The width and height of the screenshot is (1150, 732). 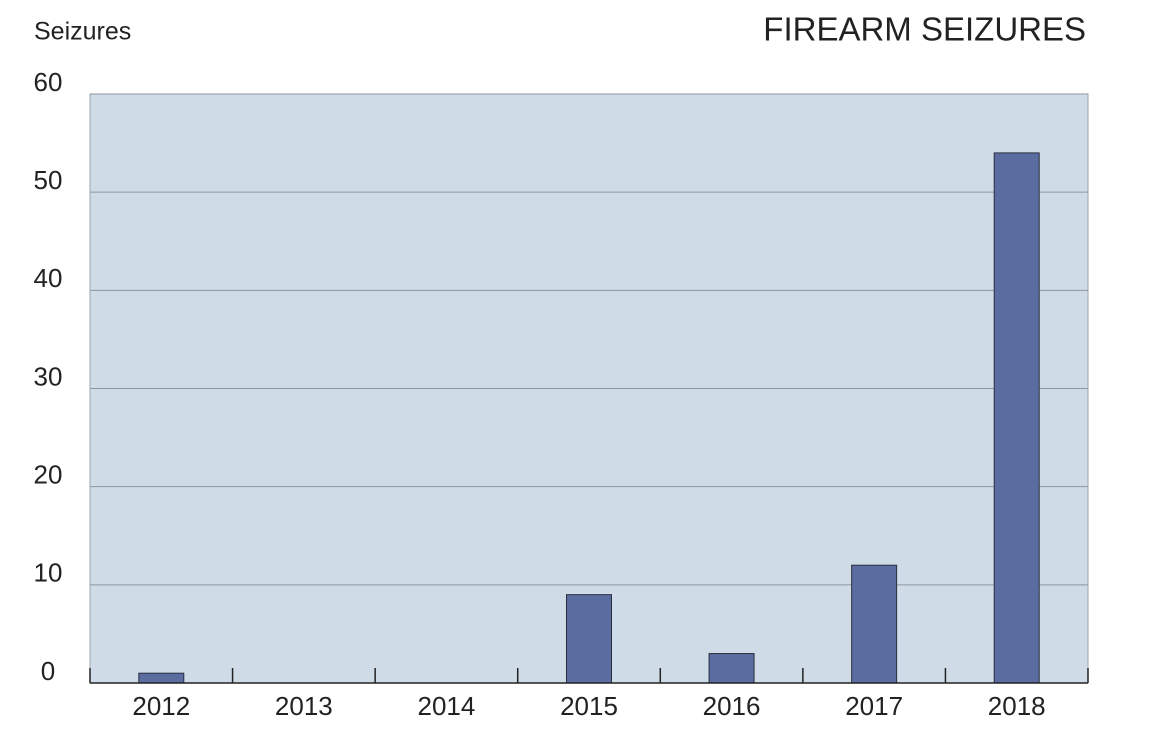 I want to click on y-axis-label: Seizures, so click(x=82, y=32).